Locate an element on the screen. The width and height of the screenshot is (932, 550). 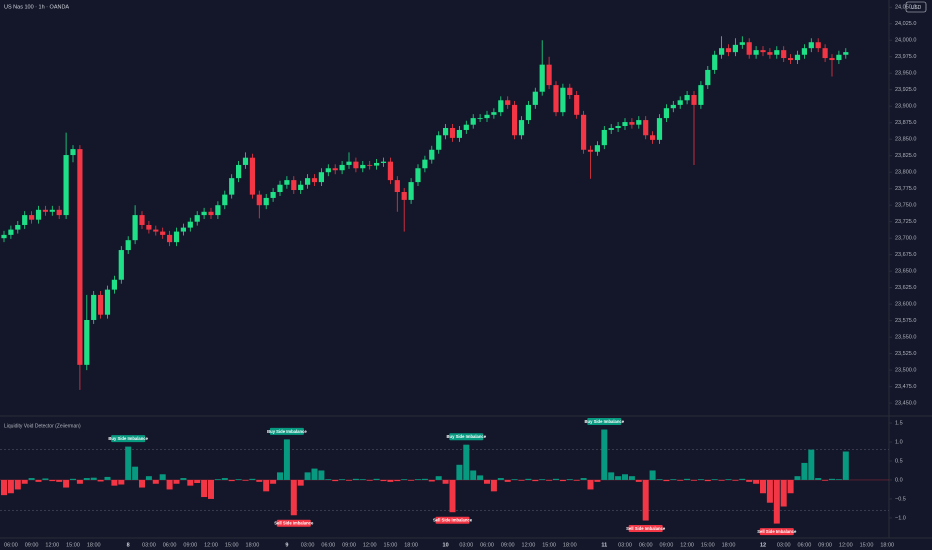
y-tick-label: 1.5 is located at coordinates (899, 424).